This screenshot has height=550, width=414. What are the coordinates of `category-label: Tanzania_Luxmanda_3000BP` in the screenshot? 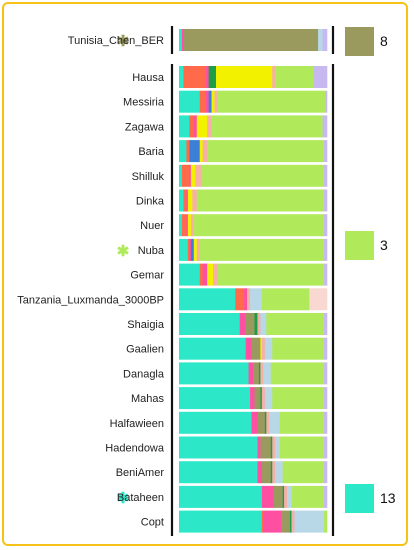 It's located at (90, 300).